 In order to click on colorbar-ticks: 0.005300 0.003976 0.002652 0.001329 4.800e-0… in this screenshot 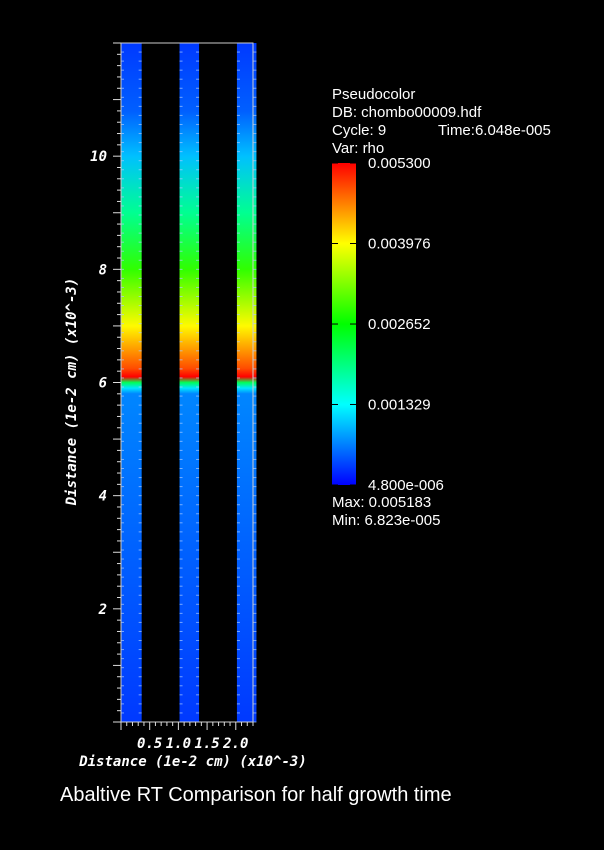, I will do `click(388, 324)`.